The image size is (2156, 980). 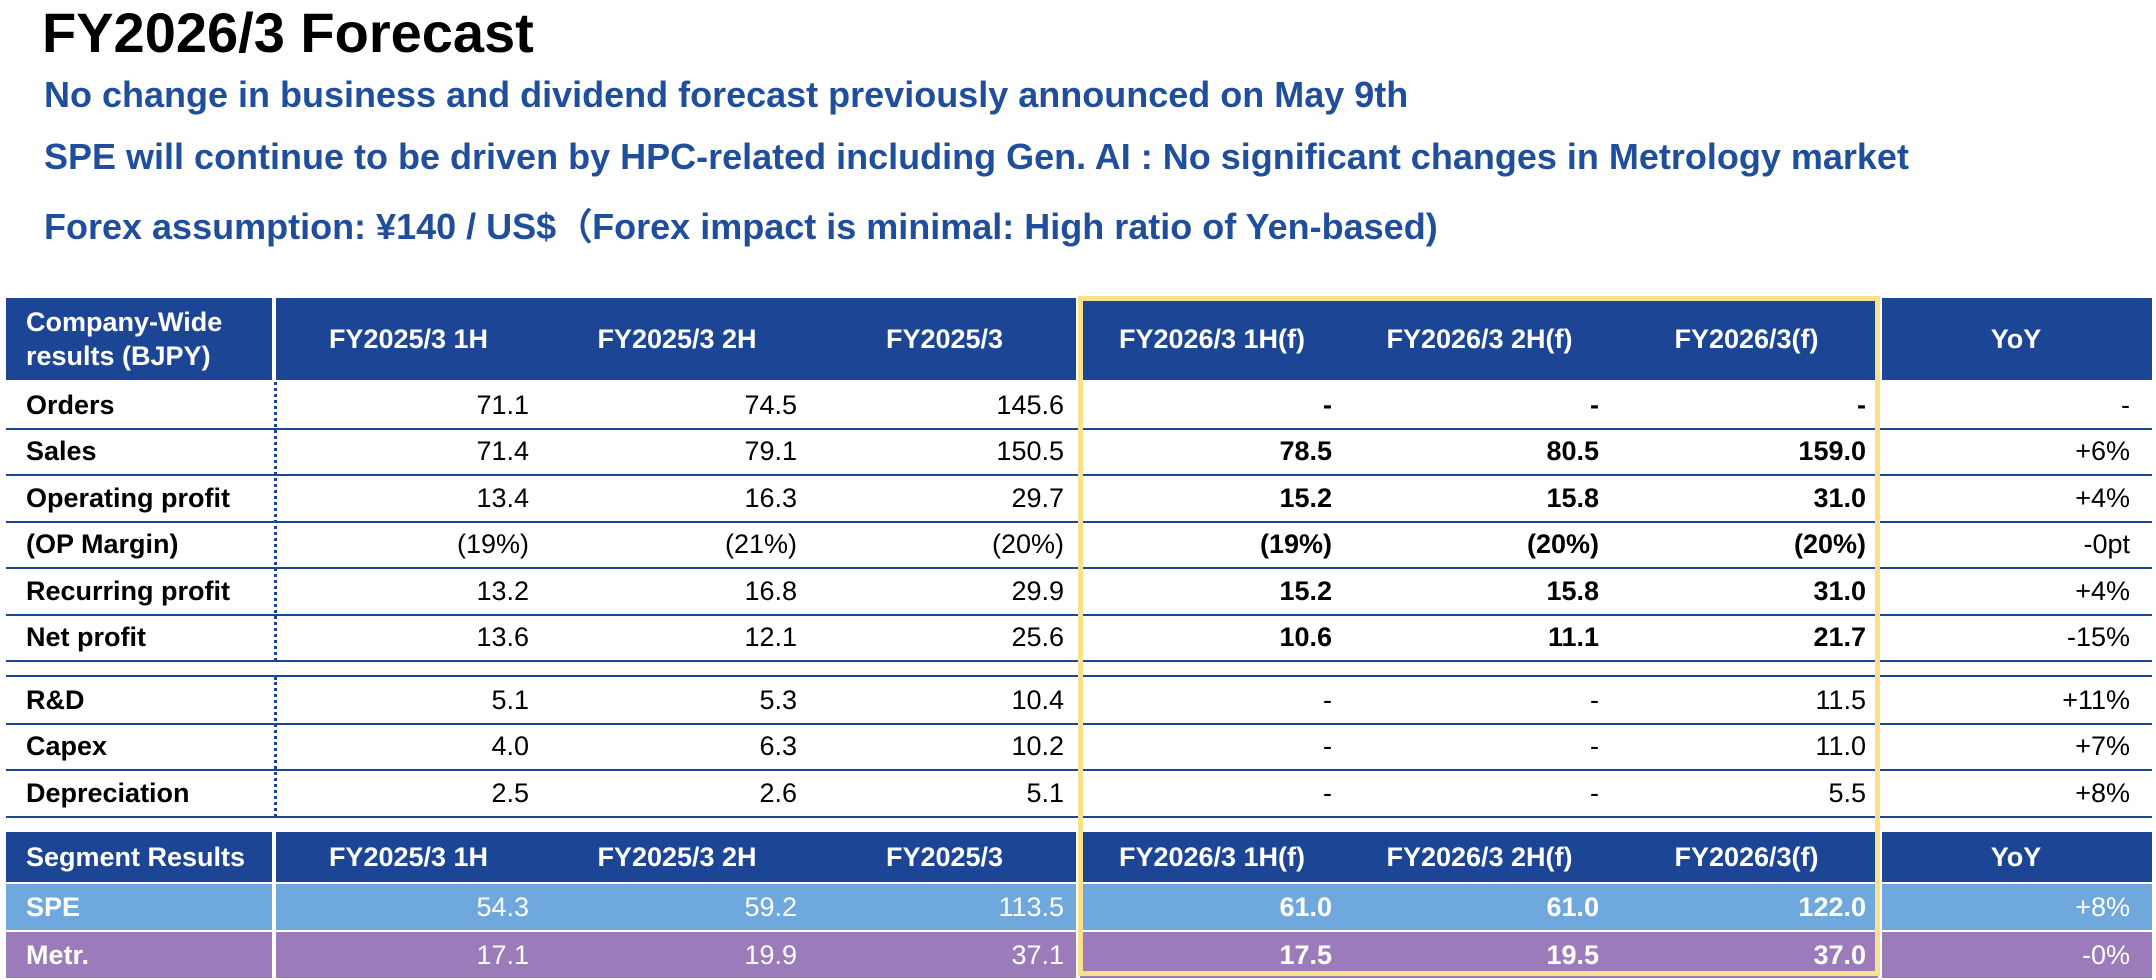 I want to click on secondary-row-1-col-2: 6.3, so click(x=778, y=746).